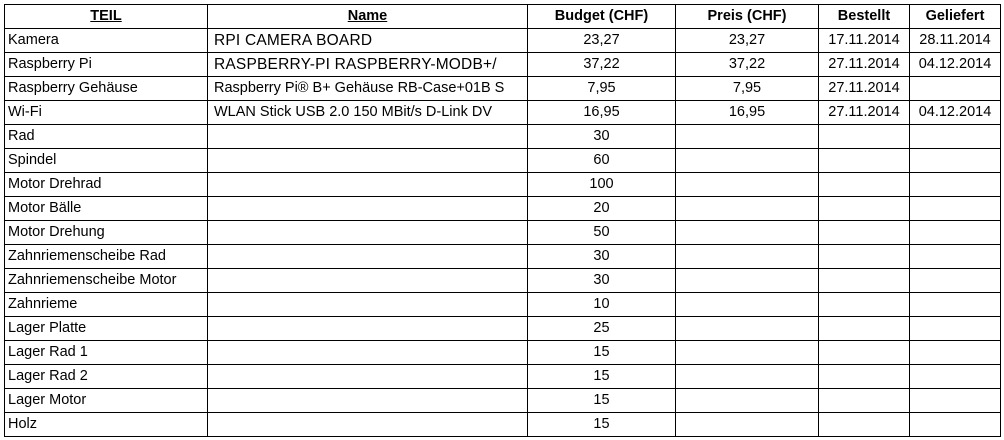 This screenshot has height=440, width=1004. I want to click on cell-teil: Motor Drehung, so click(106, 232).